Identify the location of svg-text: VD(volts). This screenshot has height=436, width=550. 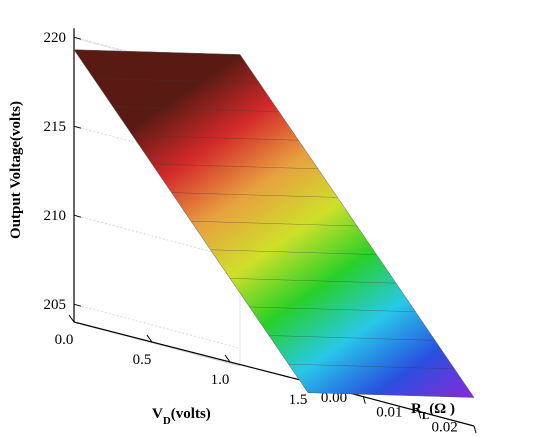
(181, 416).